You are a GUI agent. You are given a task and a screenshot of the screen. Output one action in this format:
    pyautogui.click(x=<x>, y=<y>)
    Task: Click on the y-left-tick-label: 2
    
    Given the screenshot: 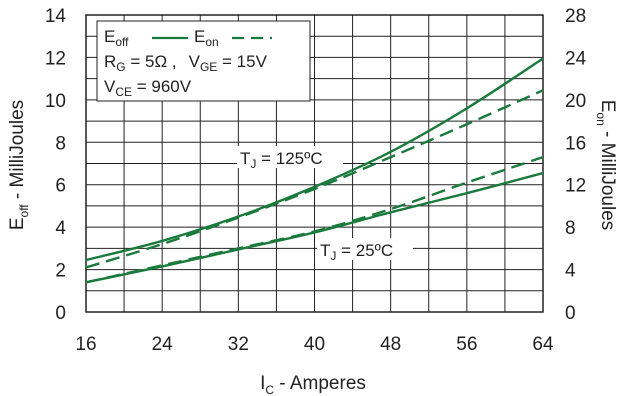 What is the action you would take?
    pyautogui.click(x=60, y=271)
    